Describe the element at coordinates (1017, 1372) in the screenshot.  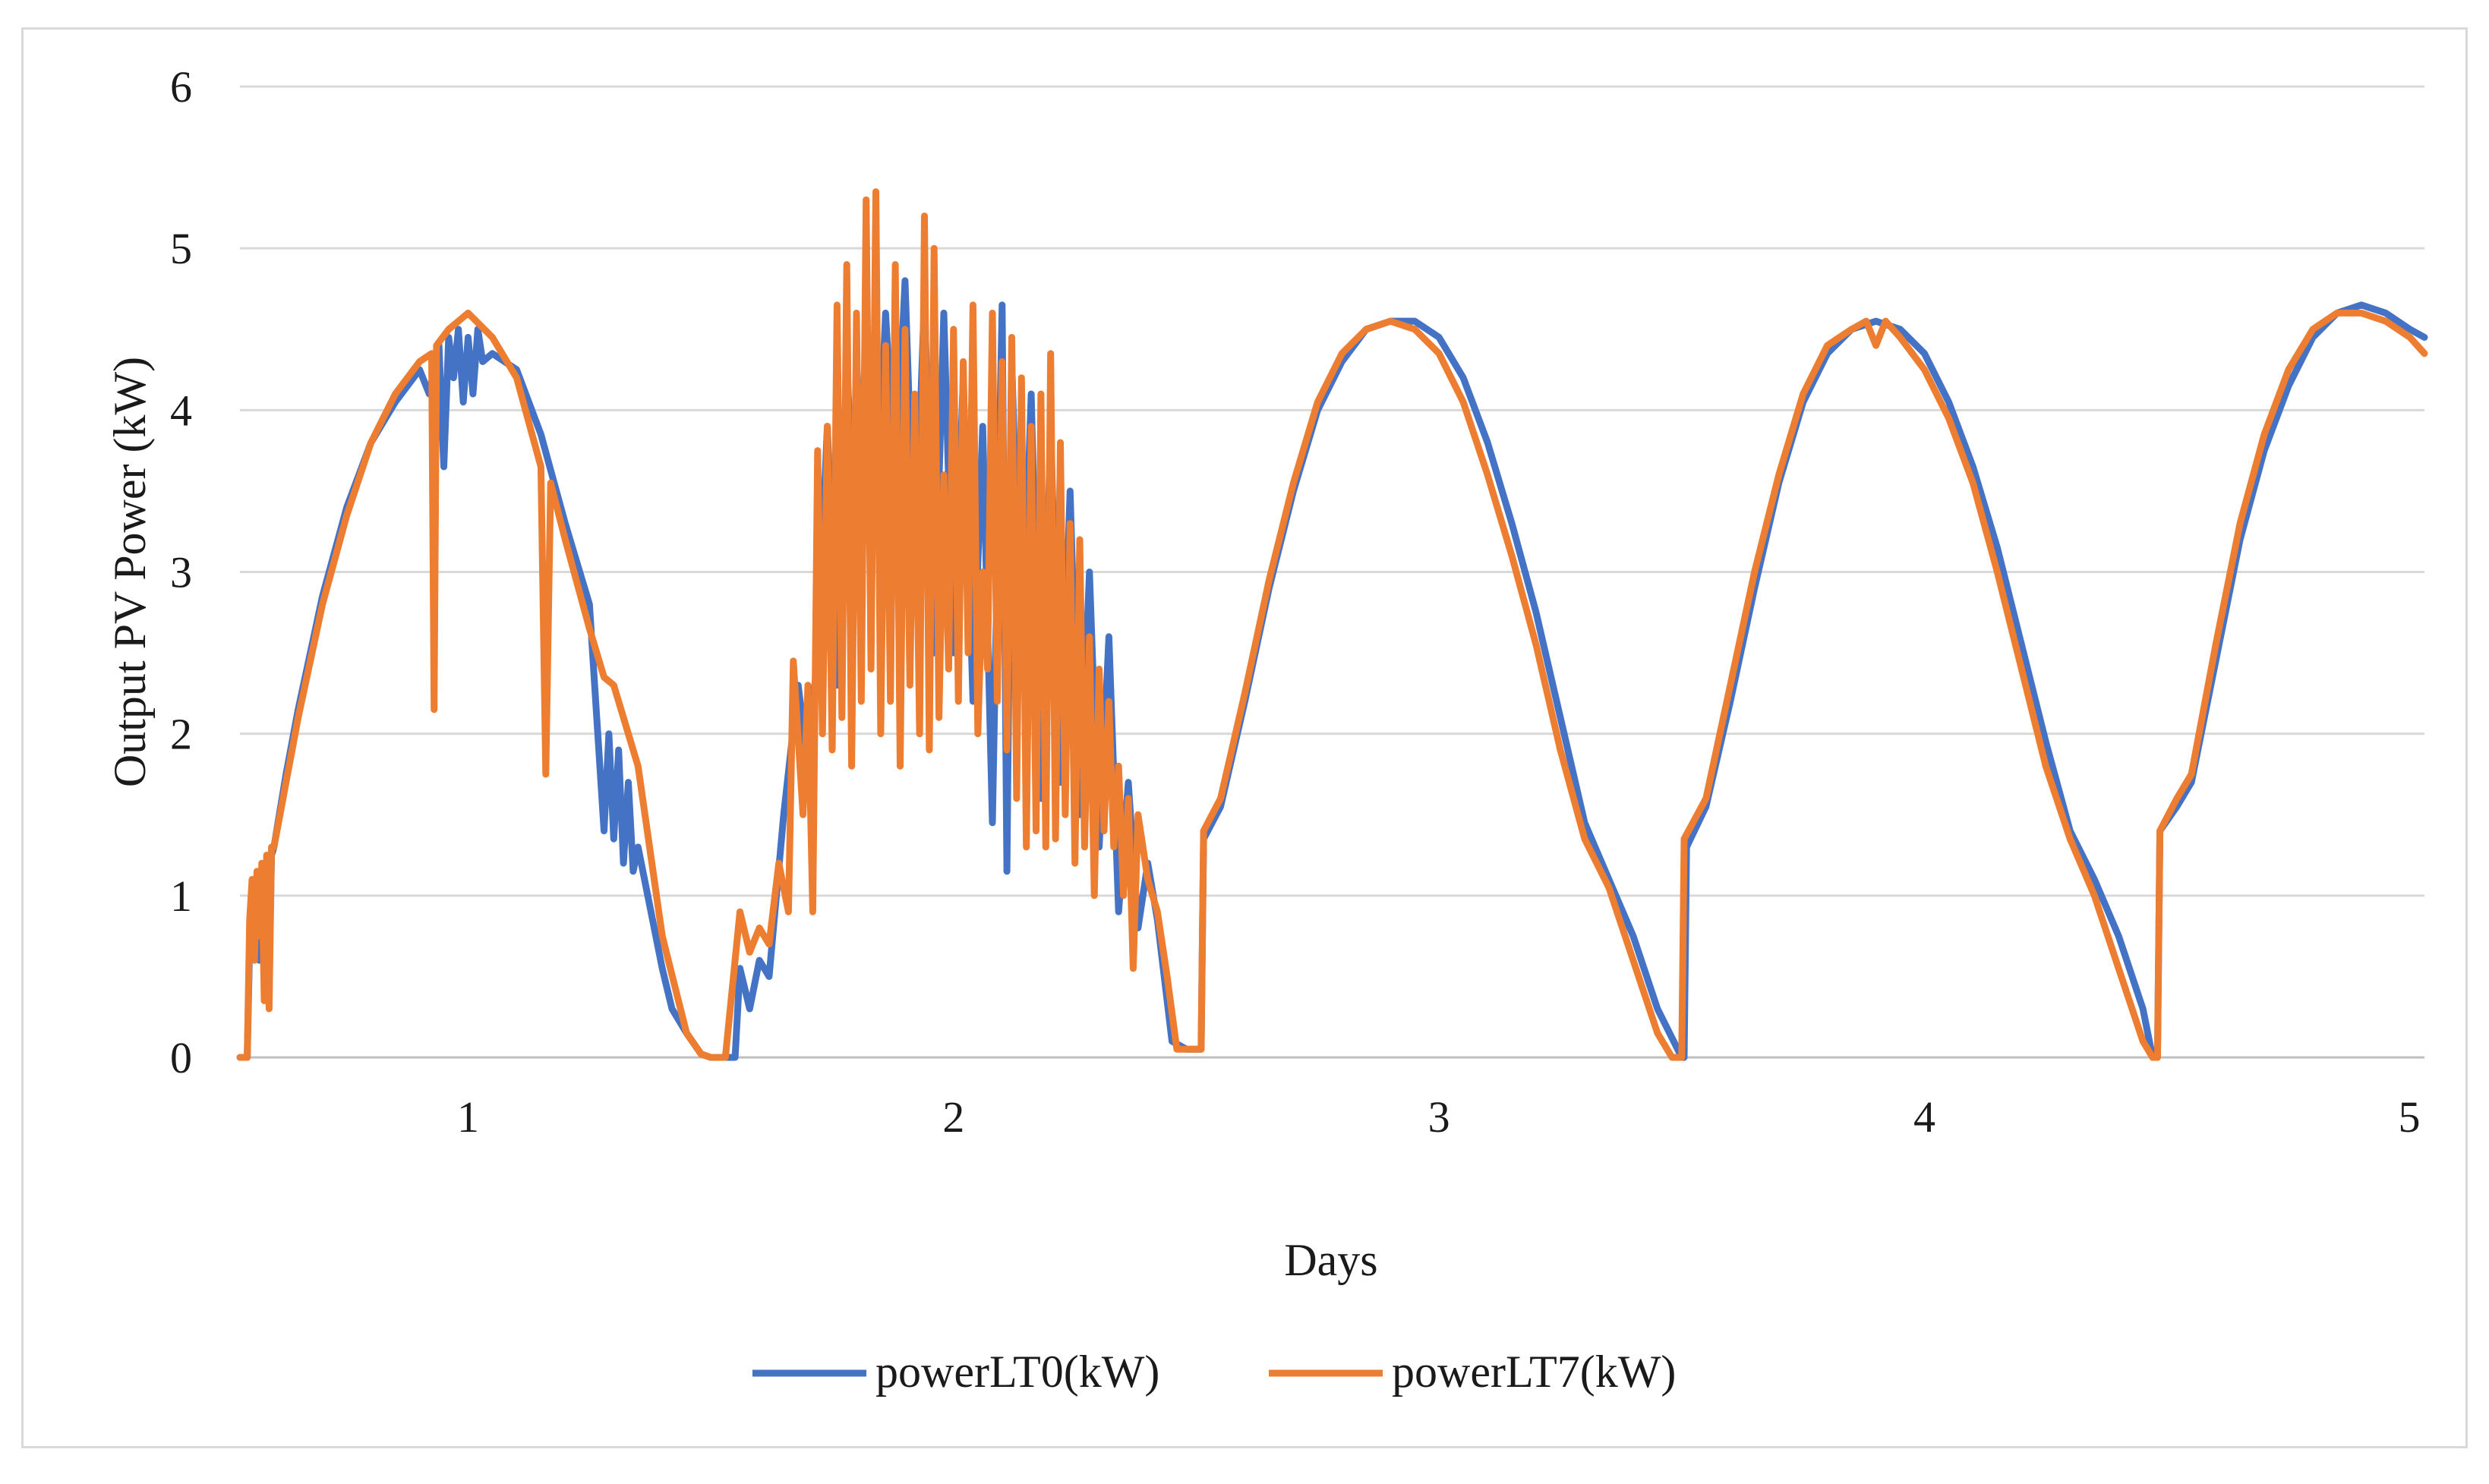
I see `legend-label-powerLT0: powerLT0(kW)` at that location.